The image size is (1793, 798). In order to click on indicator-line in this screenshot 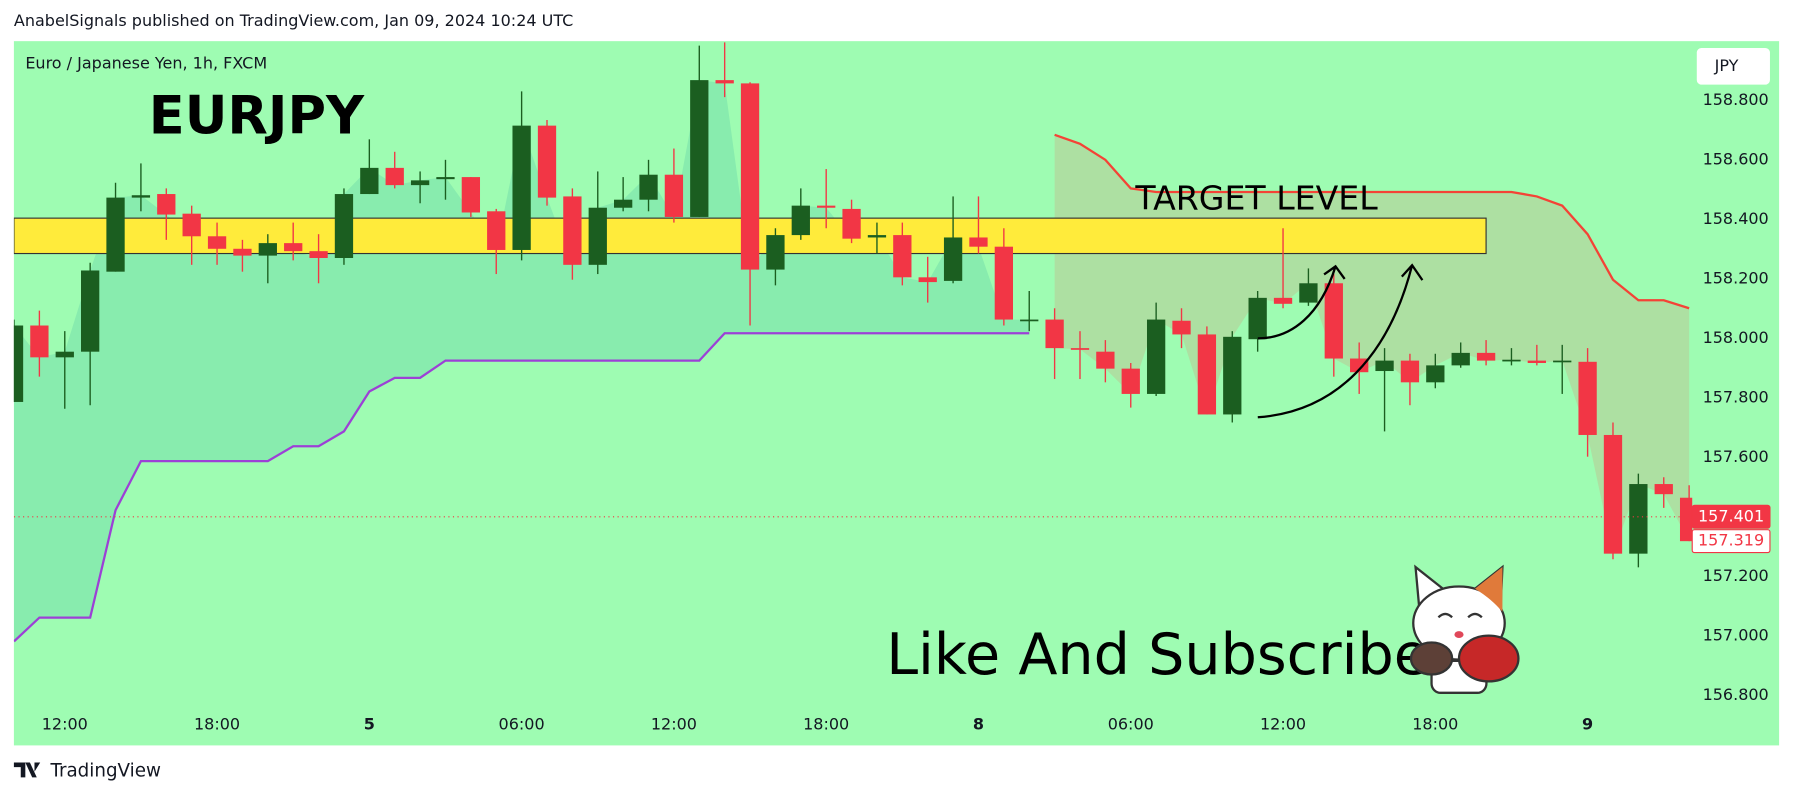, I will do `click(1372, 221)`.